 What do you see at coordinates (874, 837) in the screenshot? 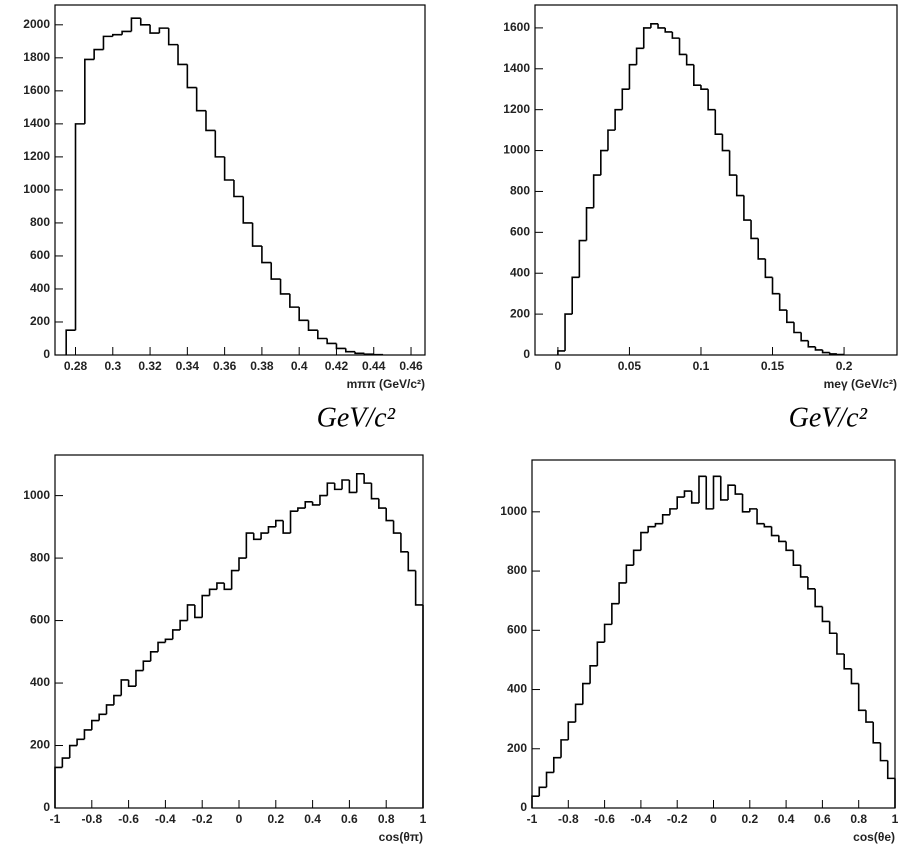
I see `x-axis-label: cos(θe)` at bounding box center [874, 837].